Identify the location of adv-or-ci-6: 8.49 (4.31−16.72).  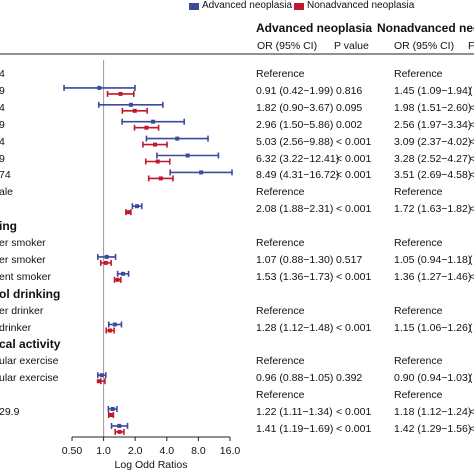
(298, 175).